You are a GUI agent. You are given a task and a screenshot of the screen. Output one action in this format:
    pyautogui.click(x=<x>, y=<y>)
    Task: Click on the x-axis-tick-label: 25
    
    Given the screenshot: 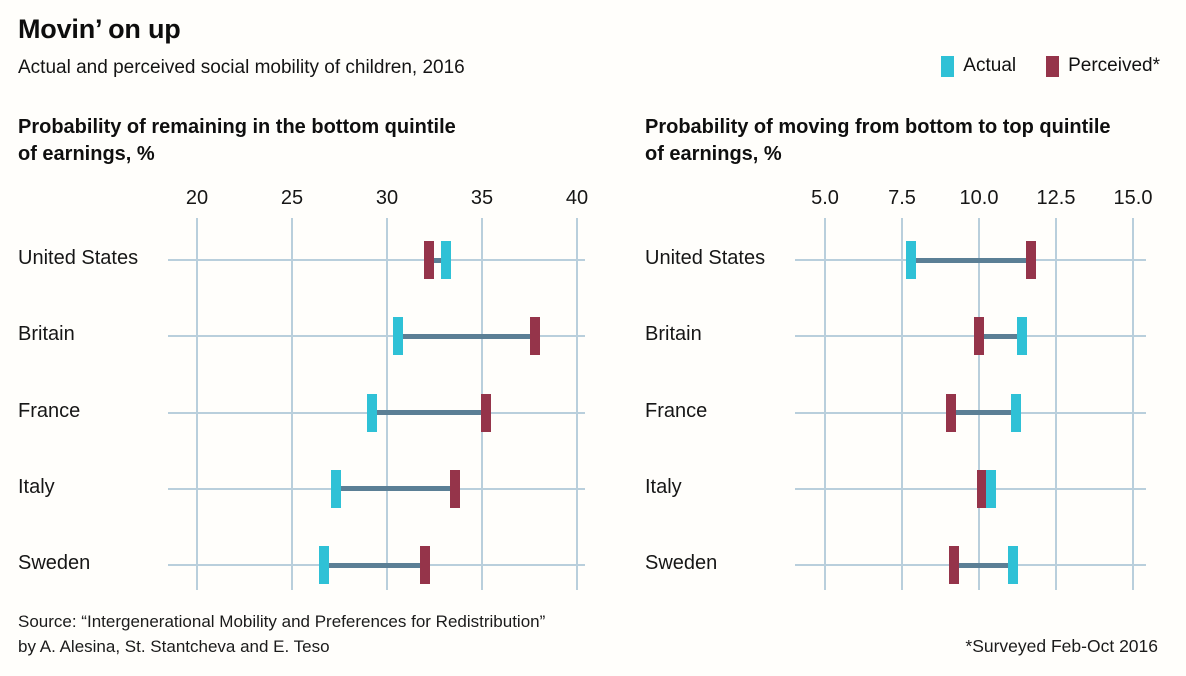 What is the action you would take?
    pyautogui.click(x=292, y=198)
    